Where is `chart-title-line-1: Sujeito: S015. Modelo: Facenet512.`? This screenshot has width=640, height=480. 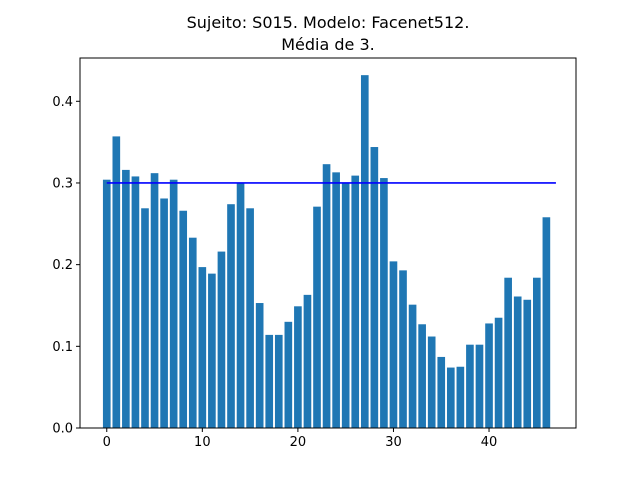 chart-title-line-1: Sujeito: S015. Modelo: Facenet512. is located at coordinates (328, 22).